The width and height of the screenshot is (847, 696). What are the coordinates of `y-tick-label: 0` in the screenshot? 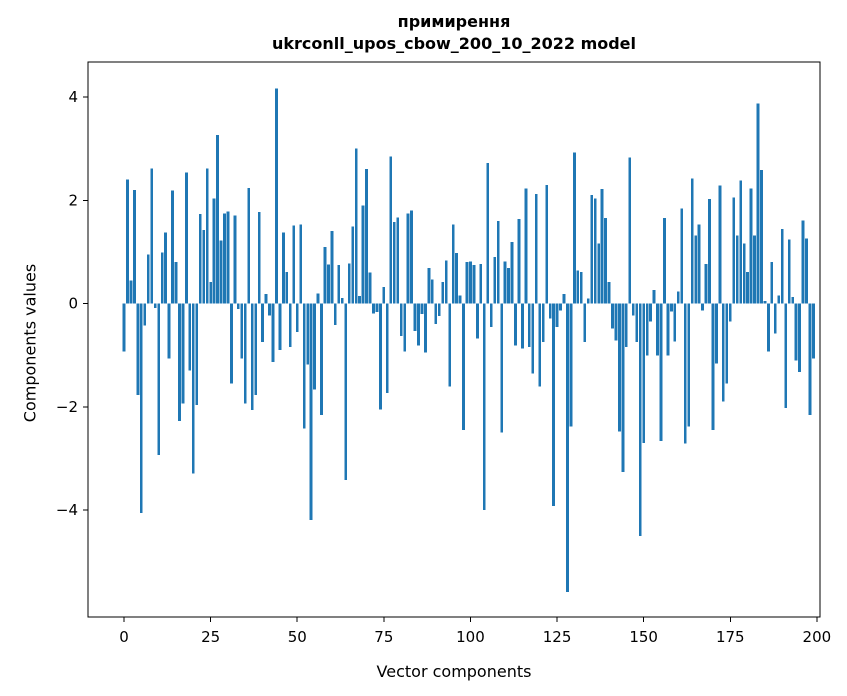 It's located at (73, 304).